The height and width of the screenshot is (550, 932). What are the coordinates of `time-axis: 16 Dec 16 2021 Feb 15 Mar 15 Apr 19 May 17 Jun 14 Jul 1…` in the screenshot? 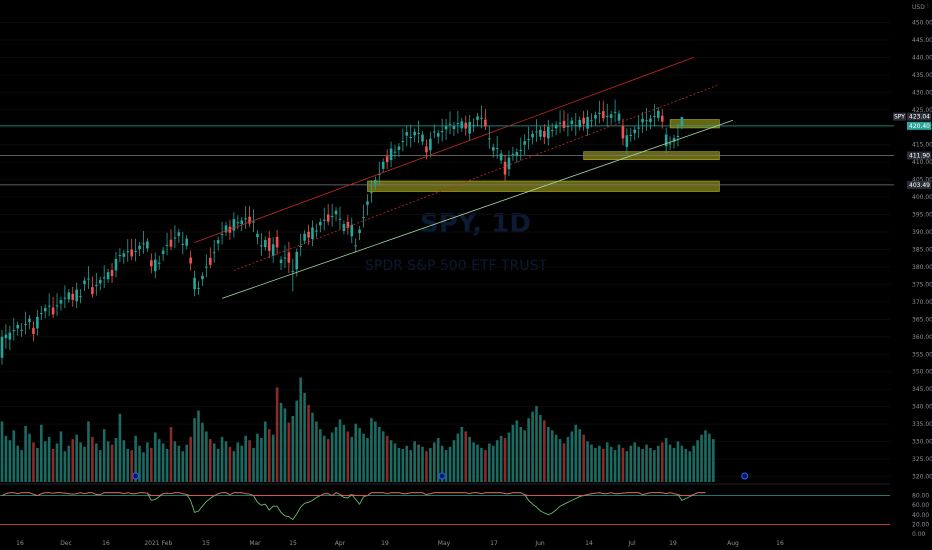 It's located at (400, 543).